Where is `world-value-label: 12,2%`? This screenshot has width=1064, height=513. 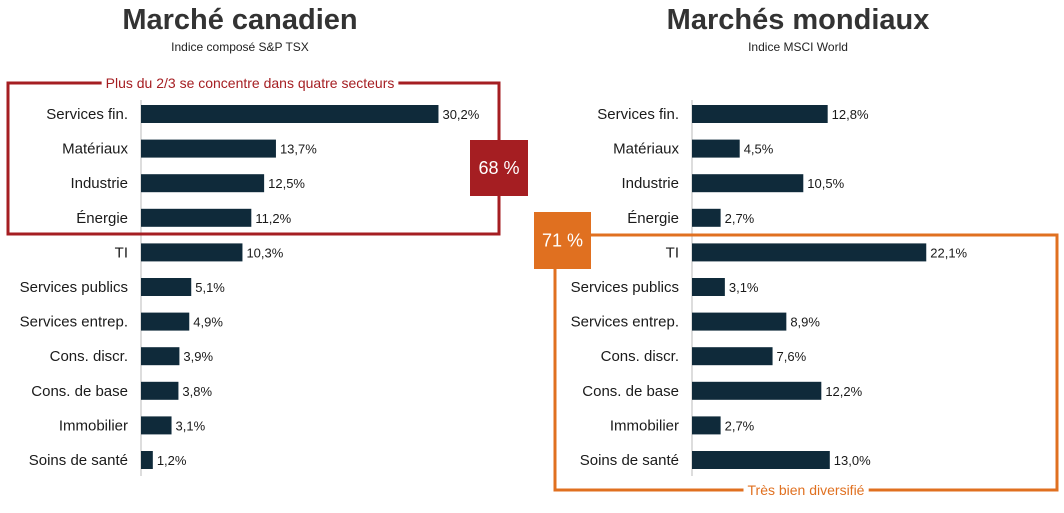 world-value-label: 12,2% is located at coordinates (843, 391).